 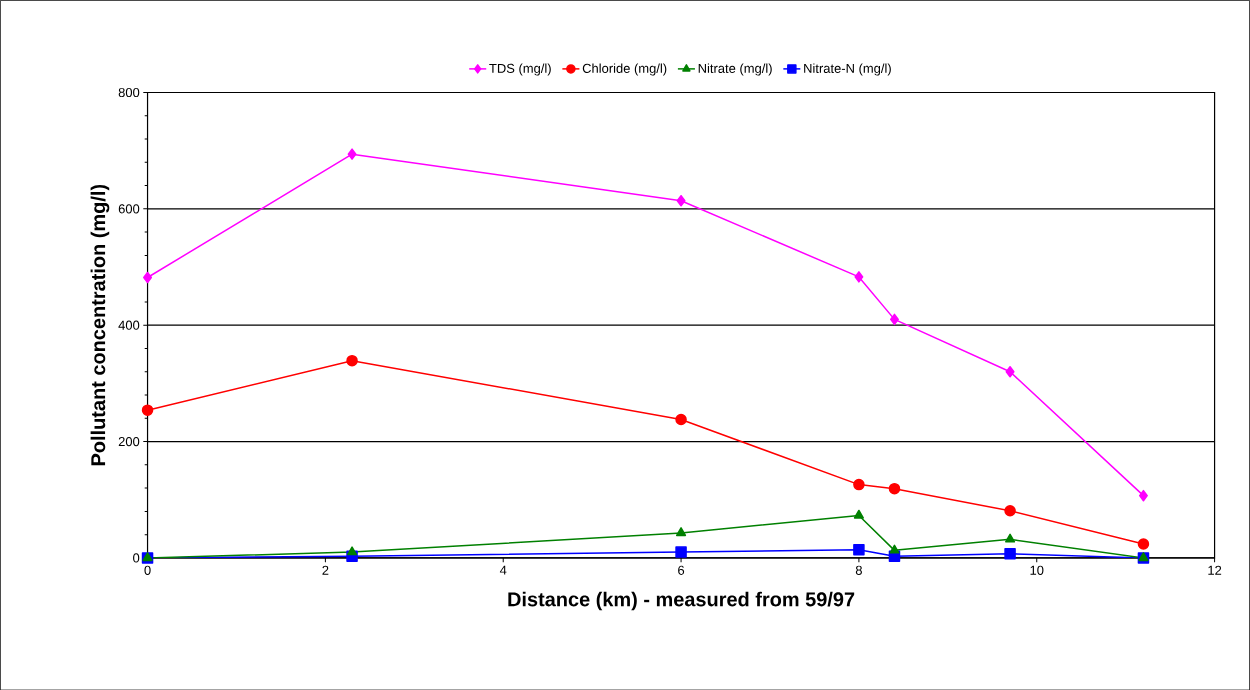 What do you see at coordinates (624, 69) in the screenshot?
I see `legend-label: Chloride (mg/l)` at bounding box center [624, 69].